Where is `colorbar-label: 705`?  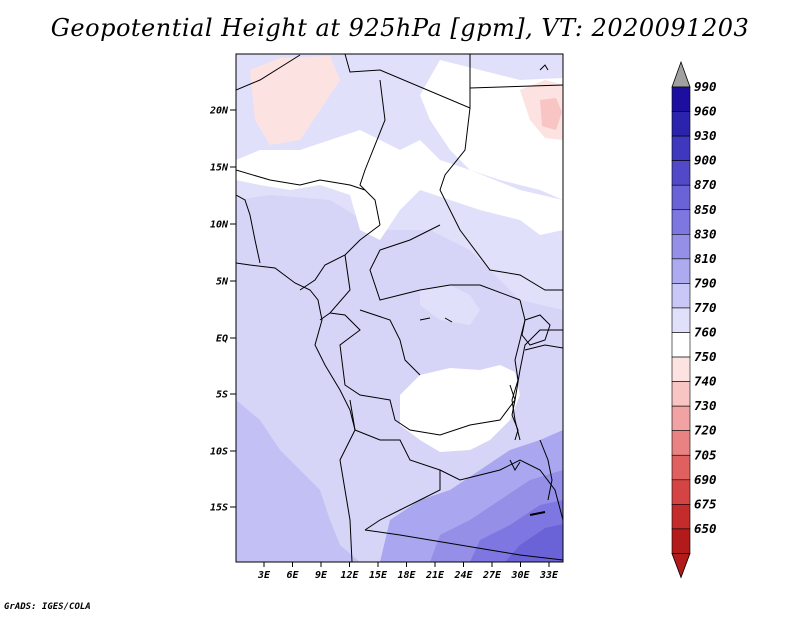 colorbar-label: 705 is located at coordinates (705, 454).